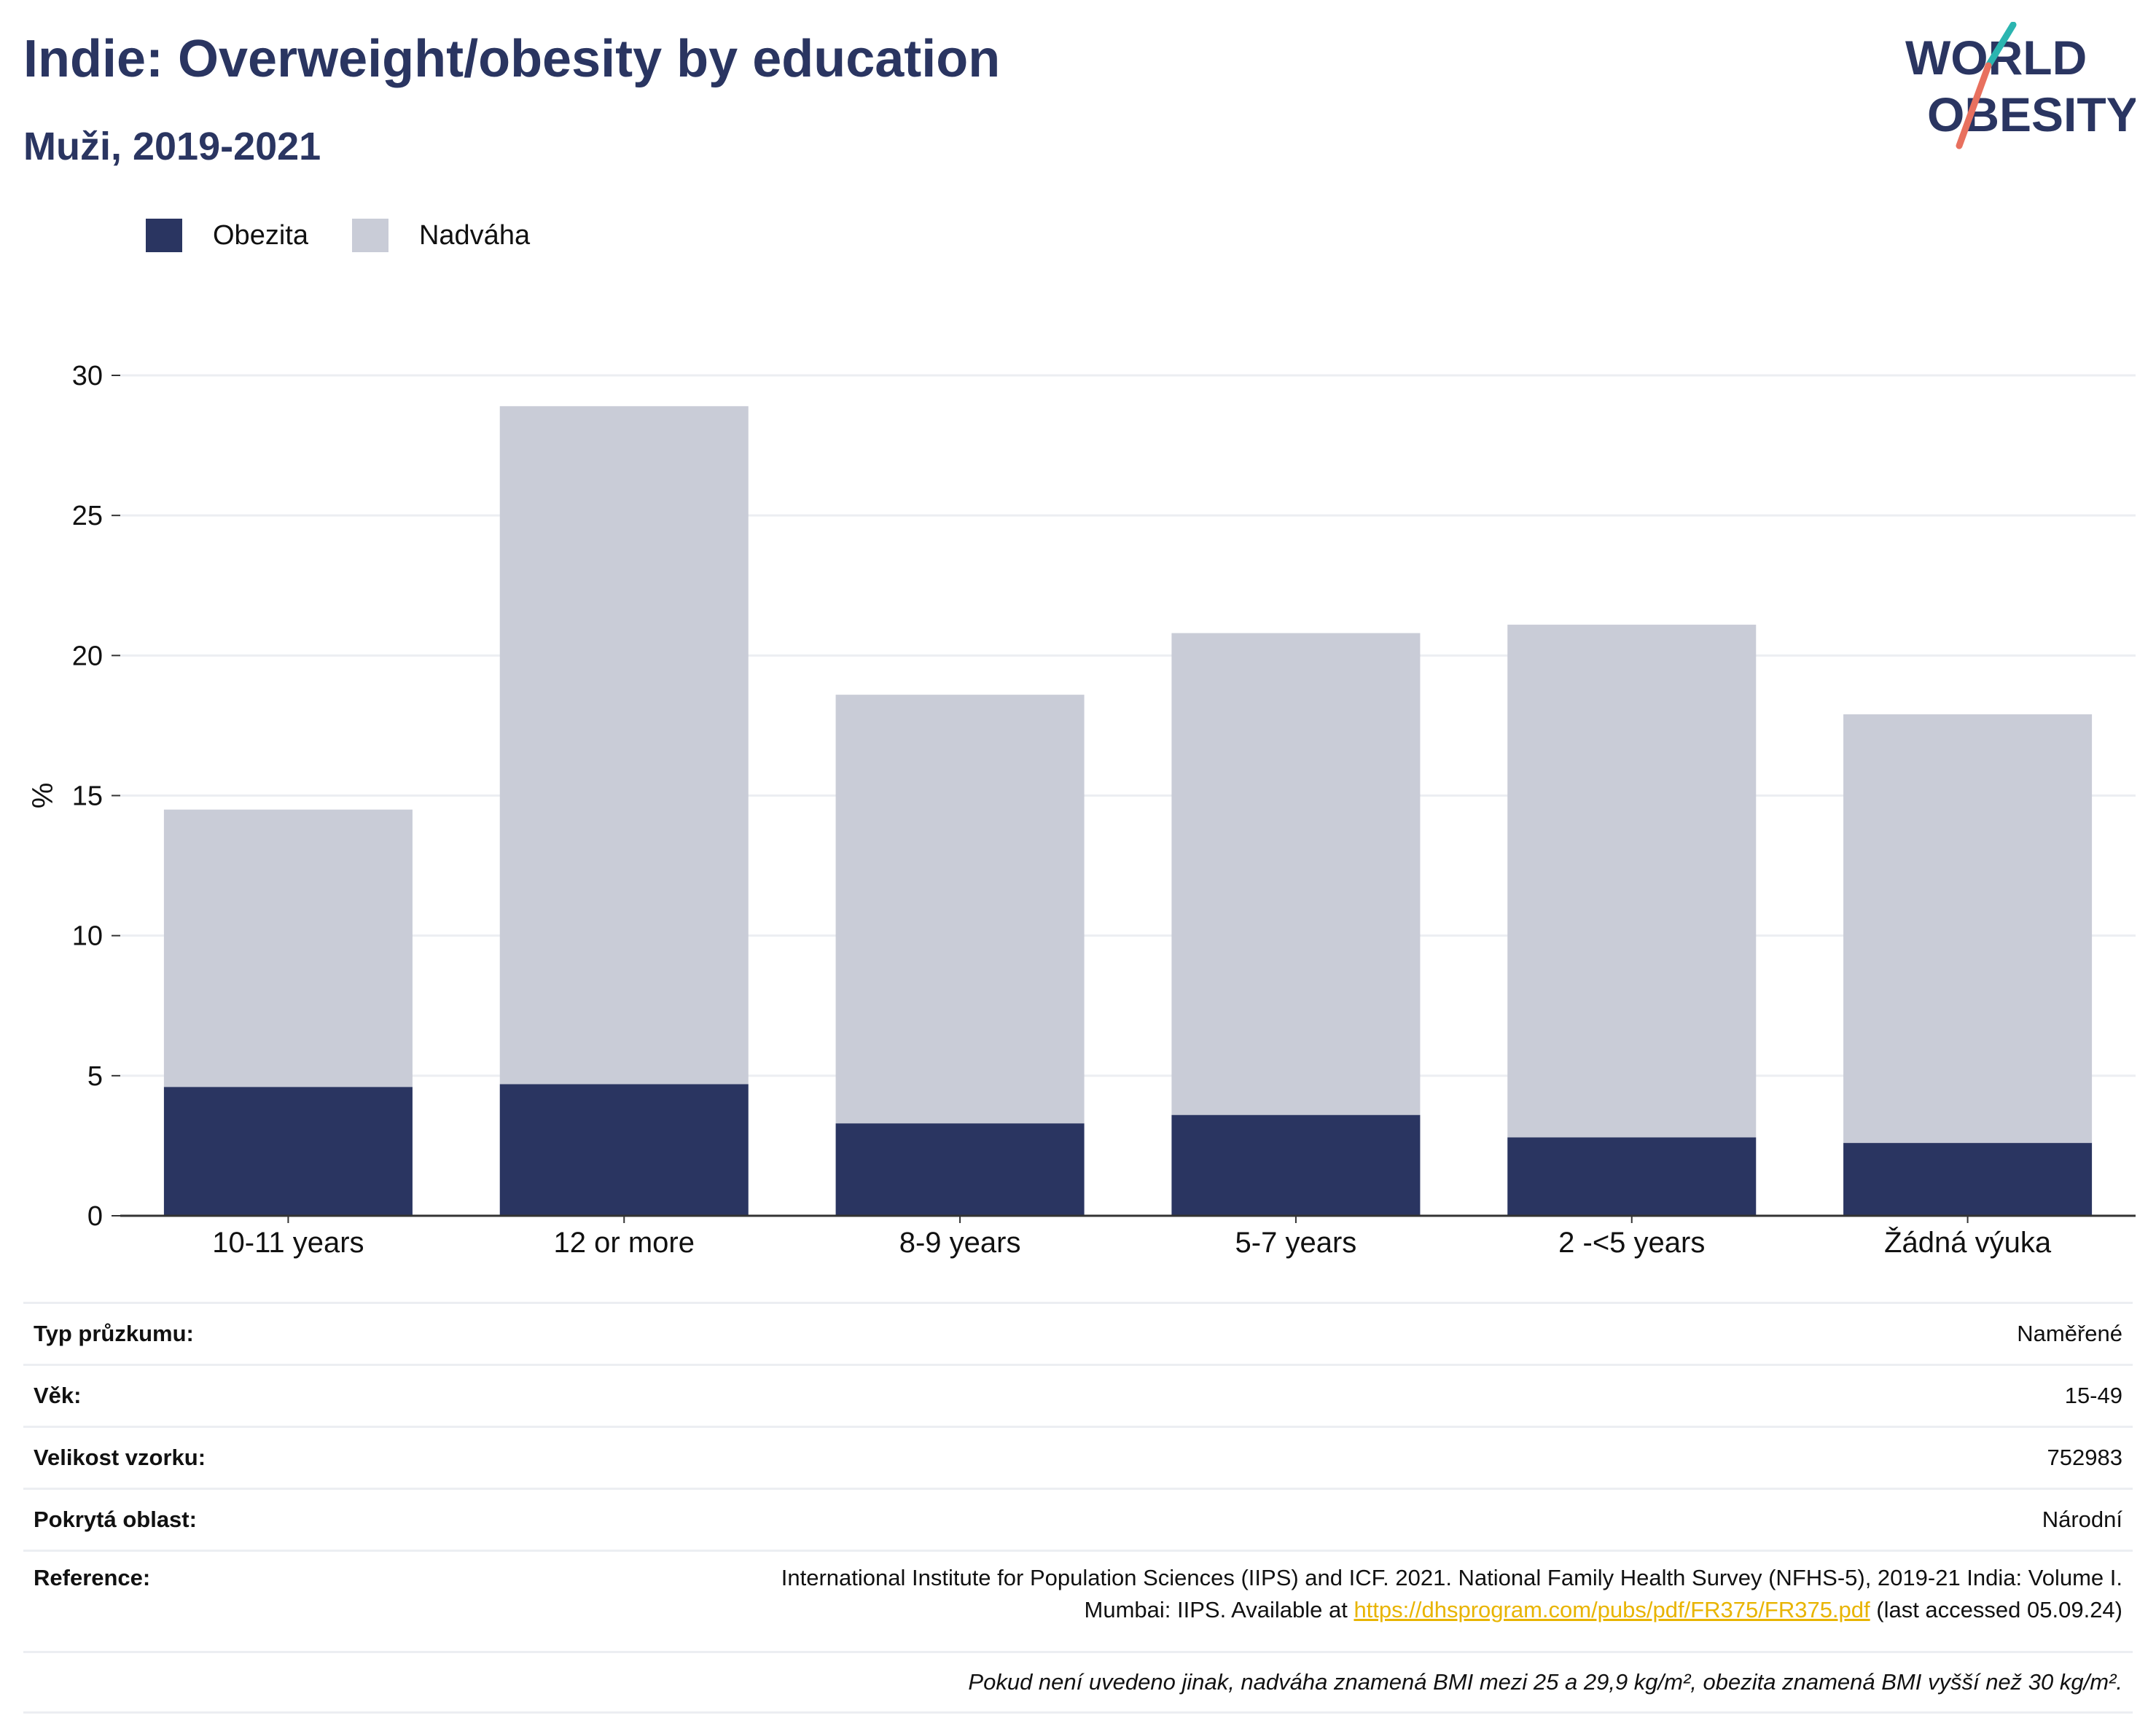 This screenshot has height=1734, width=2156. Describe the element at coordinates (87, 656) in the screenshot. I see `y-tick-label: 20` at that location.